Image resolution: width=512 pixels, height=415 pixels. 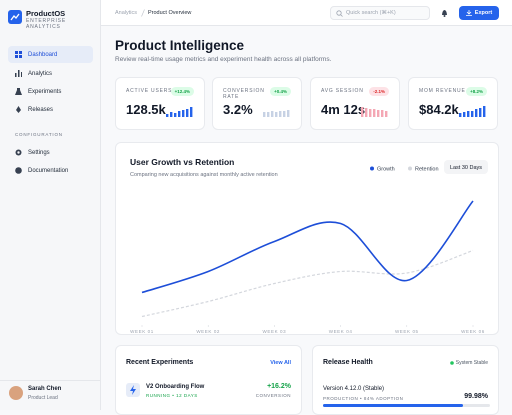 I want to click on card-title: Recent Experiments, so click(x=160, y=362).